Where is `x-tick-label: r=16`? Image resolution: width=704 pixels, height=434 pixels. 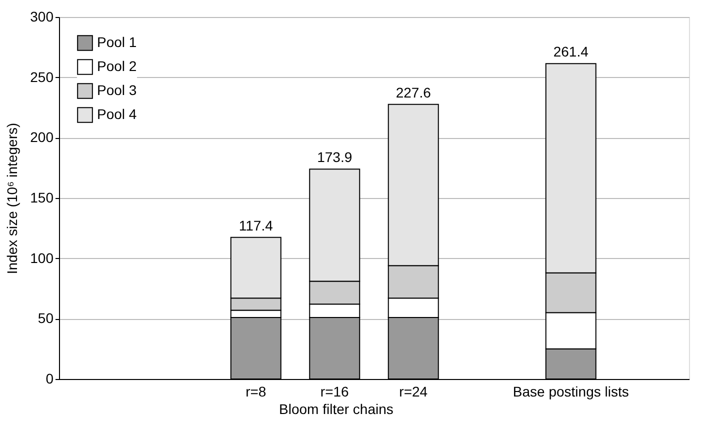 x-tick-label: r=16 is located at coordinates (335, 392).